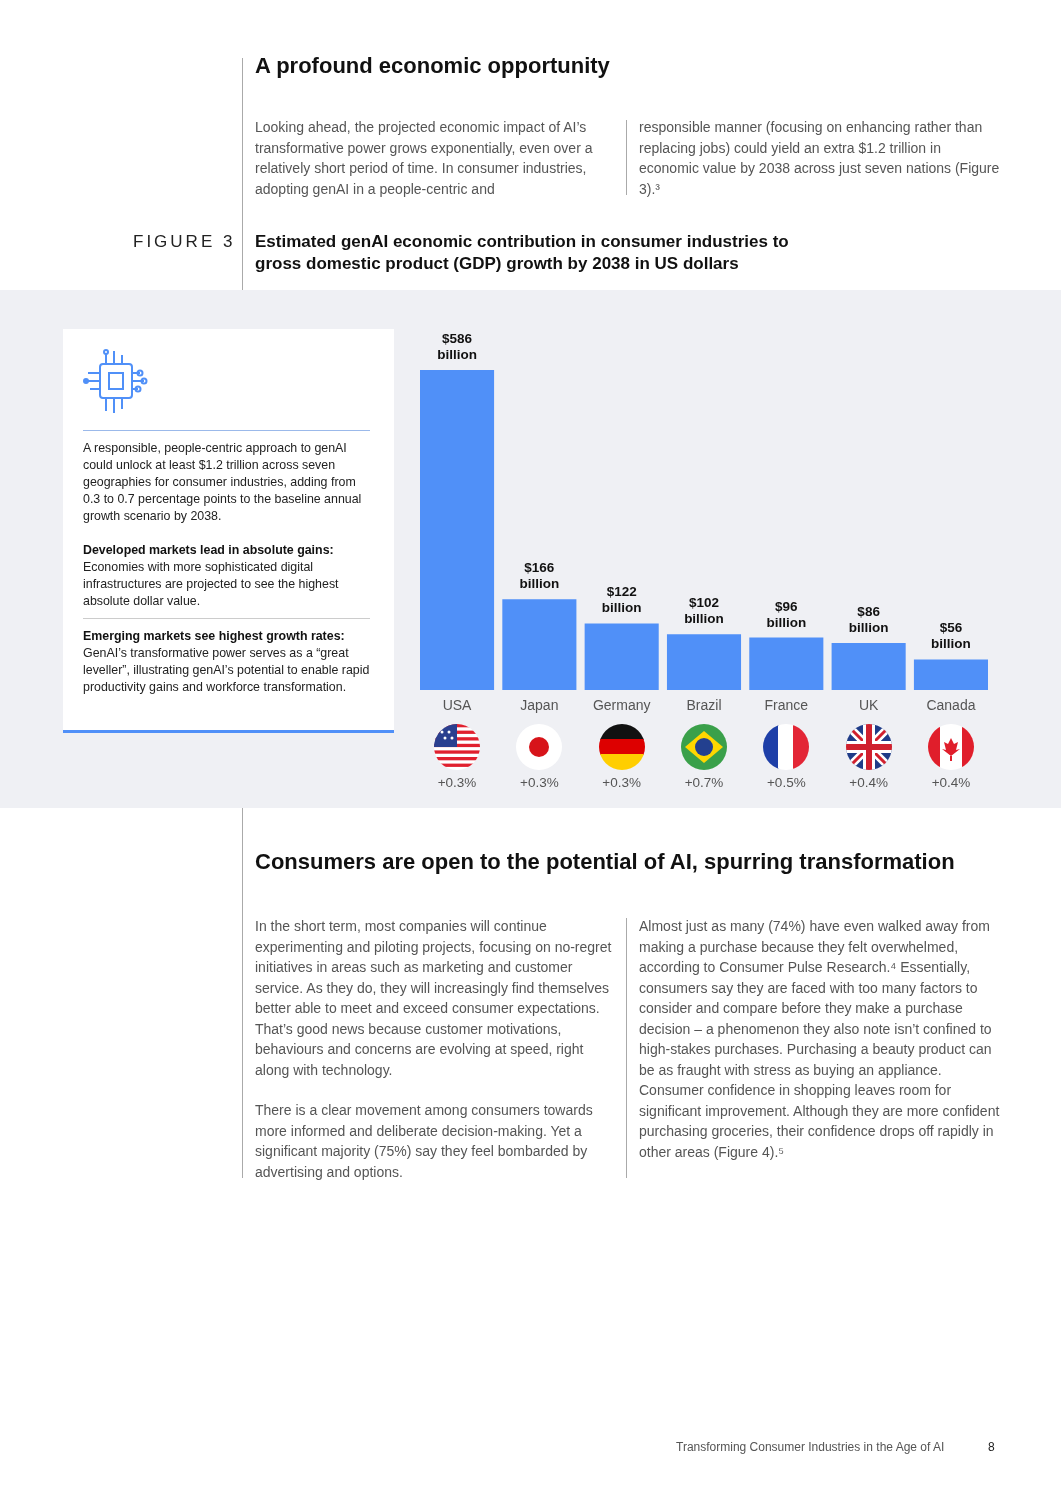 This screenshot has height=1500, width=1061. I want to click on text: In the short term, most companies will continue experimenting and piloting projects, focusing on no-regret initiatives in areas such as marketing and customer service. As they do, they will increasingly find themselves better able to meet and exceed consumer expectations. That’s good news because customer motivations, behaviours and concerns are evolving at speed, right along with technology., so click(434, 998).